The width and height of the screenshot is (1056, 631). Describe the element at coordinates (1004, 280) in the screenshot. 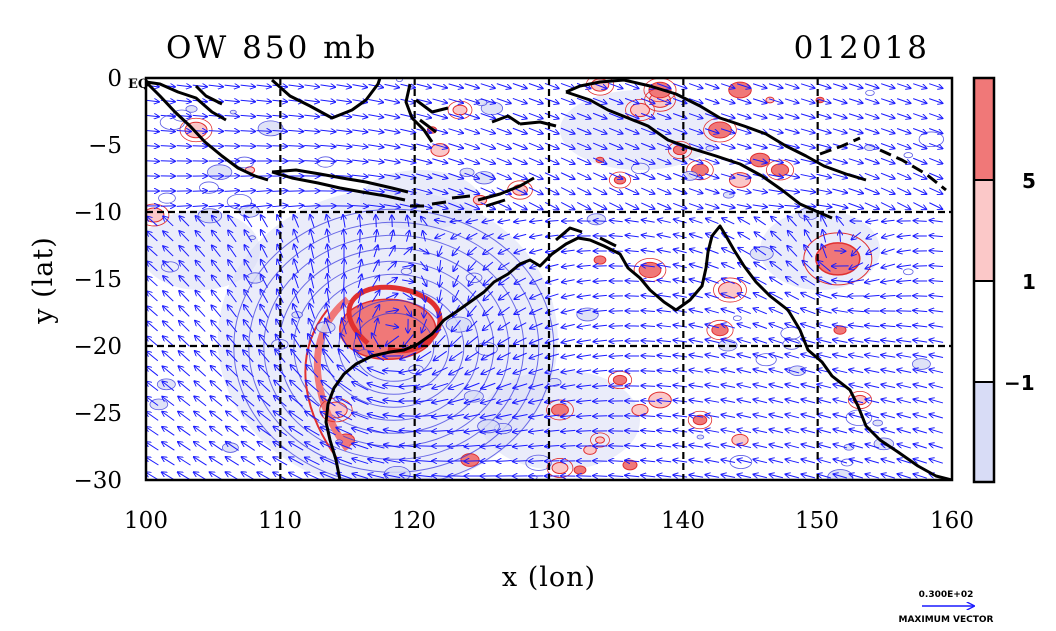

I see `colorbar: 5 1 −1` at that location.